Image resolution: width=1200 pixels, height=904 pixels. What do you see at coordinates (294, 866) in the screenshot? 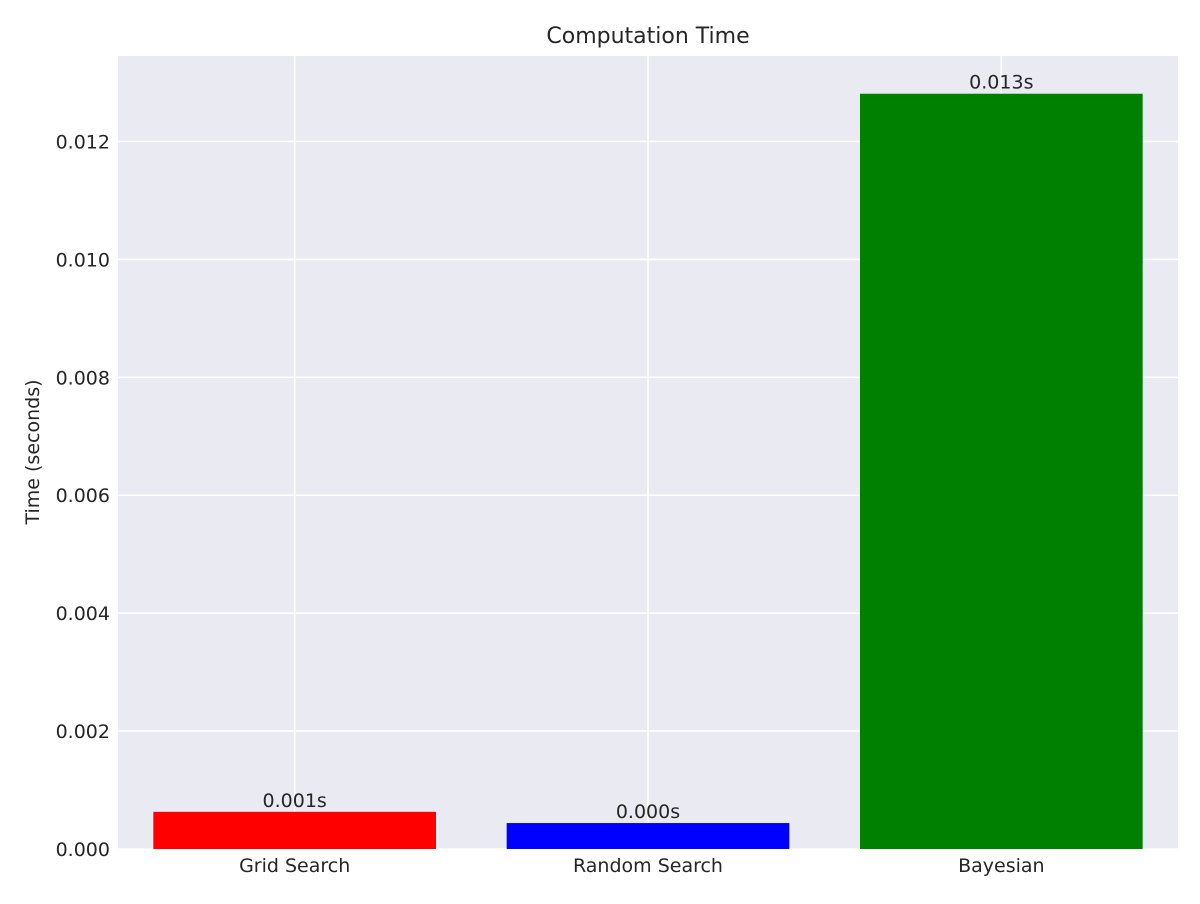
I see `x-tick-label: Grid Search` at bounding box center [294, 866].